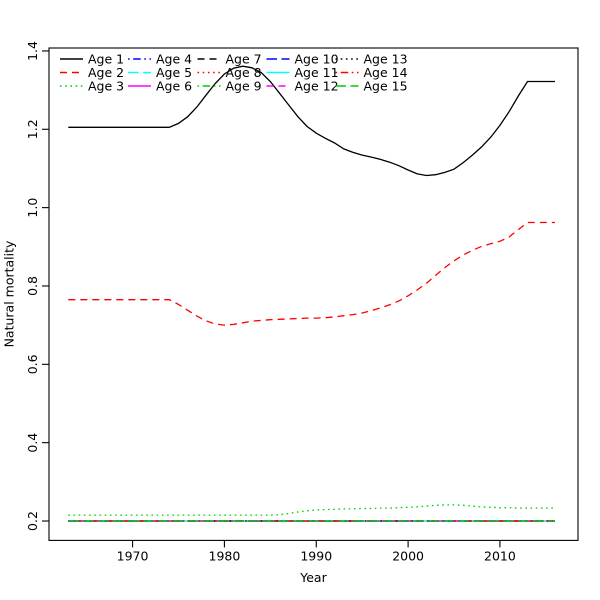 The width and height of the screenshot is (600, 600). I want to click on legend-entry-age-6: Age 6, so click(160, 85).